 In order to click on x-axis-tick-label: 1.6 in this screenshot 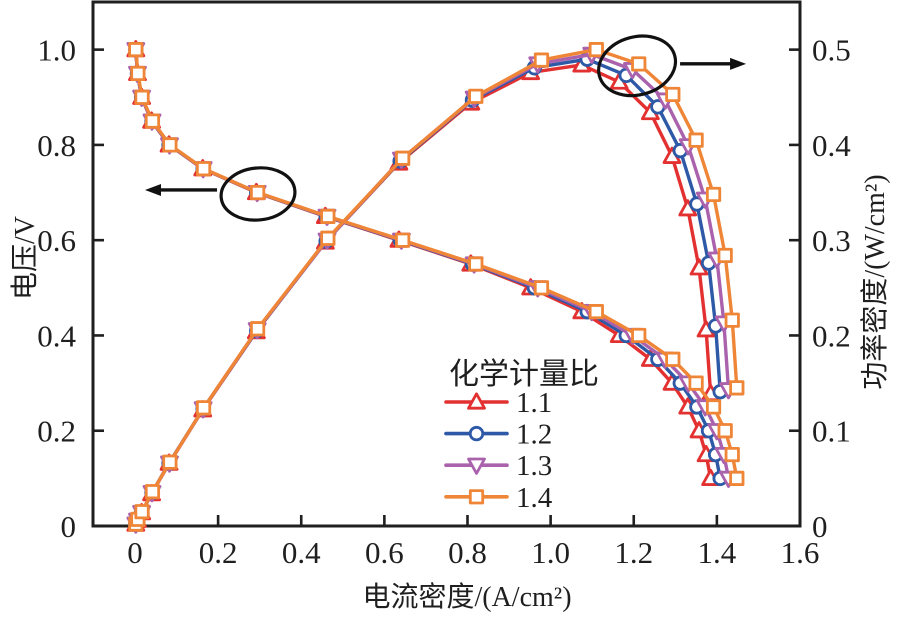, I will do `click(800, 552)`.